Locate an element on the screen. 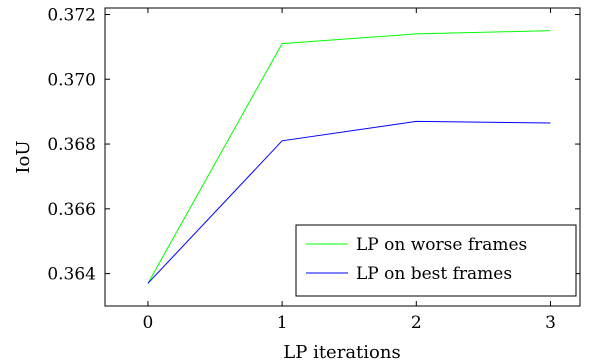 This screenshot has height=363, width=591. x-tick-label-0: 0 is located at coordinates (148, 323).